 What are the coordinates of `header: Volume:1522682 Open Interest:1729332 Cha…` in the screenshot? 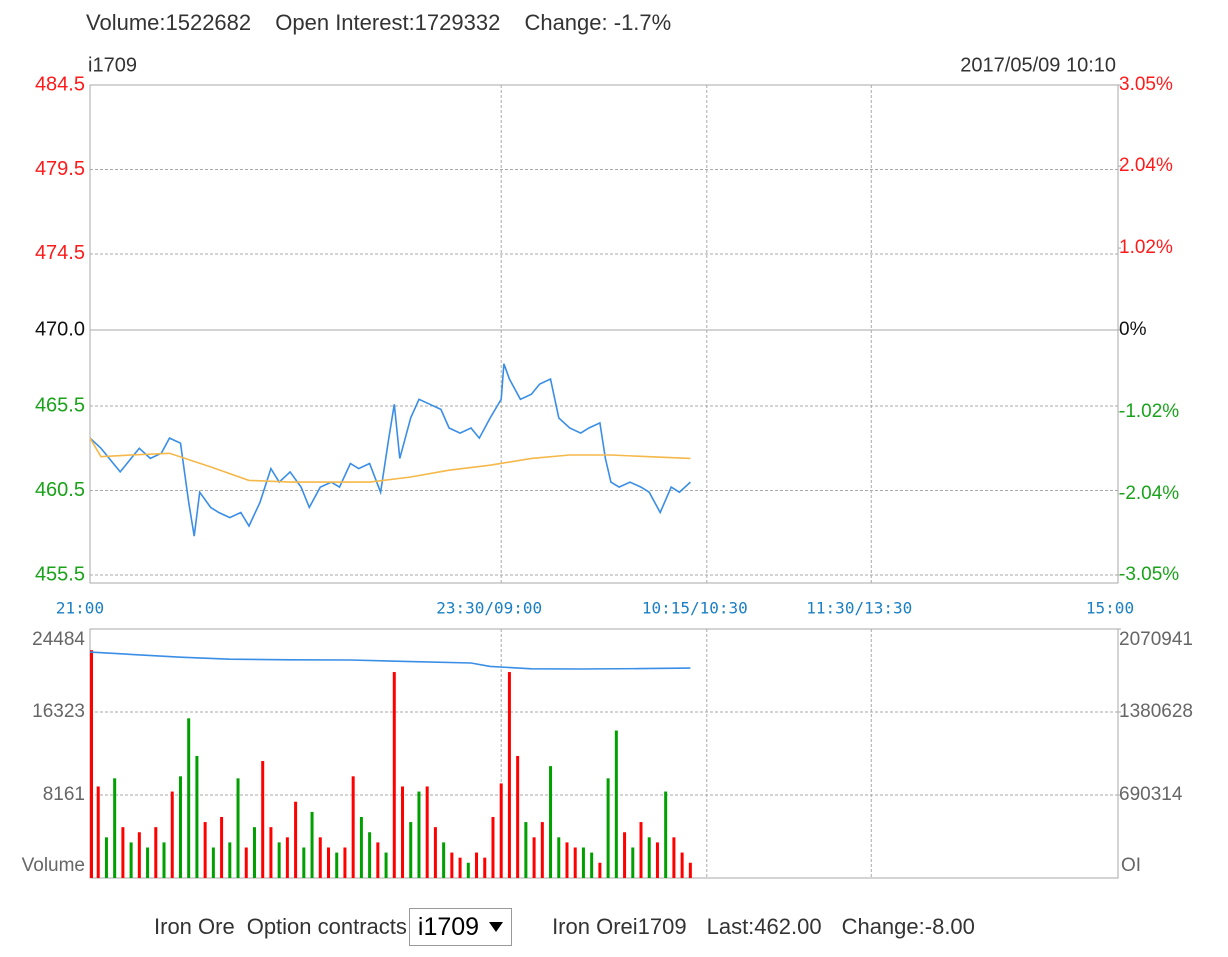 It's located at (387, 23).